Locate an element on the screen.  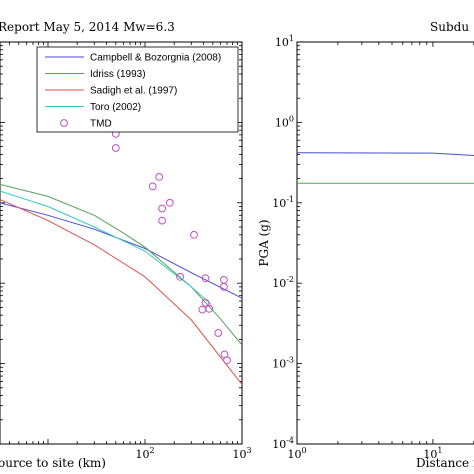
legend-entry: Sadigh et al. (1997) is located at coordinates (133, 91).